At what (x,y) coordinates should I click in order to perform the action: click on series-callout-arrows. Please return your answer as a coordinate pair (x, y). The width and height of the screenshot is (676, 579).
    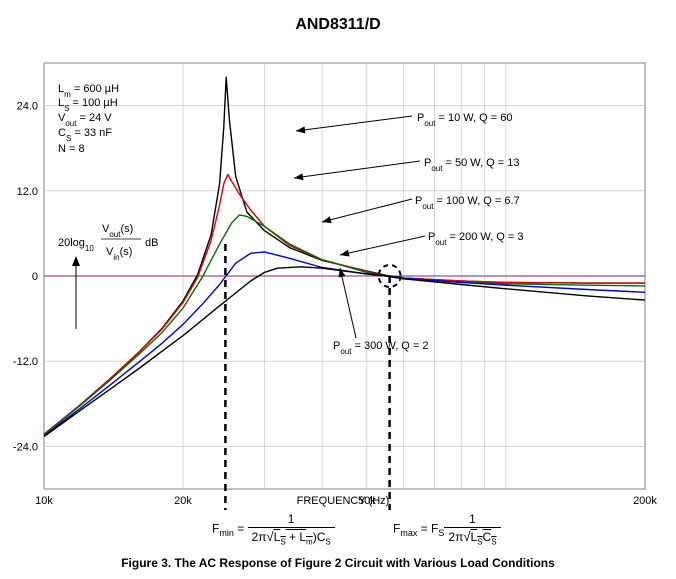
    Looking at the image, I should click on (359, 227).